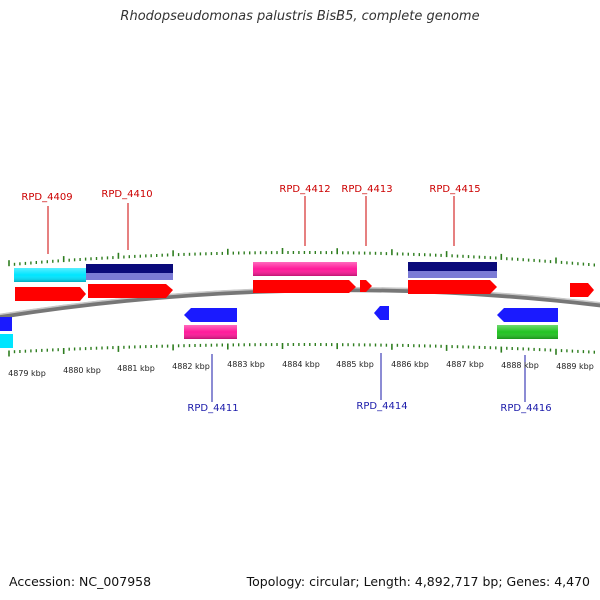  I want to click on axis-label: 4889 kbp, so click(575, 366).